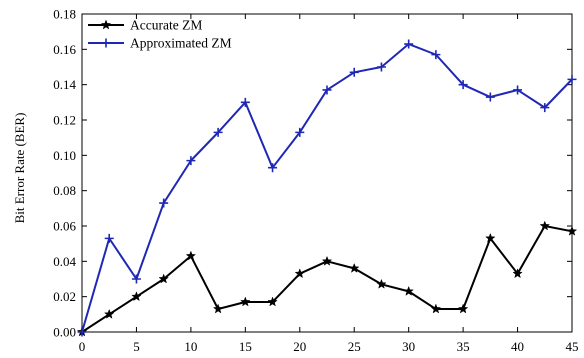  I want to click on legend-item: Approximated ZM, so click(160, 43).